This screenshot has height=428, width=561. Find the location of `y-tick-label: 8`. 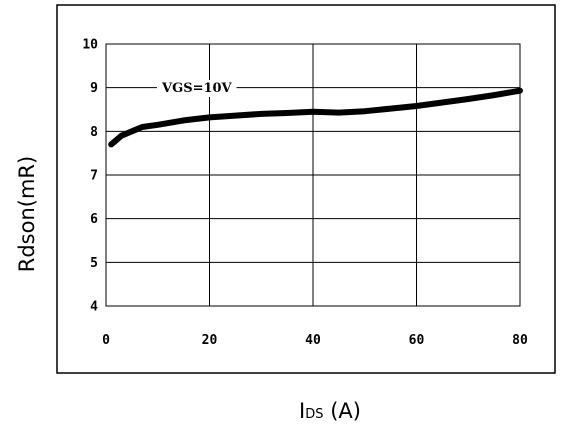

y-tick-label: 8 is located at coordinates (94, 132).